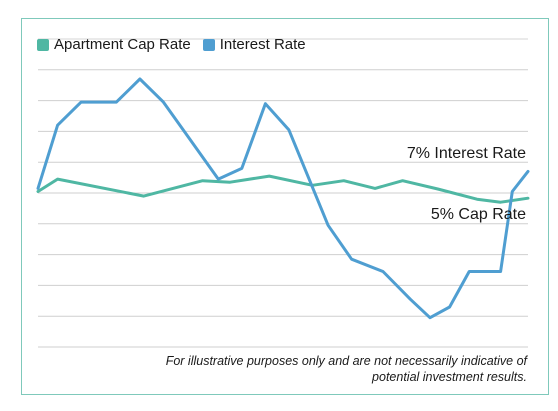 The image size is (558, 411). I want to click on legend-swatch-cap-rate, so click(43, 44).